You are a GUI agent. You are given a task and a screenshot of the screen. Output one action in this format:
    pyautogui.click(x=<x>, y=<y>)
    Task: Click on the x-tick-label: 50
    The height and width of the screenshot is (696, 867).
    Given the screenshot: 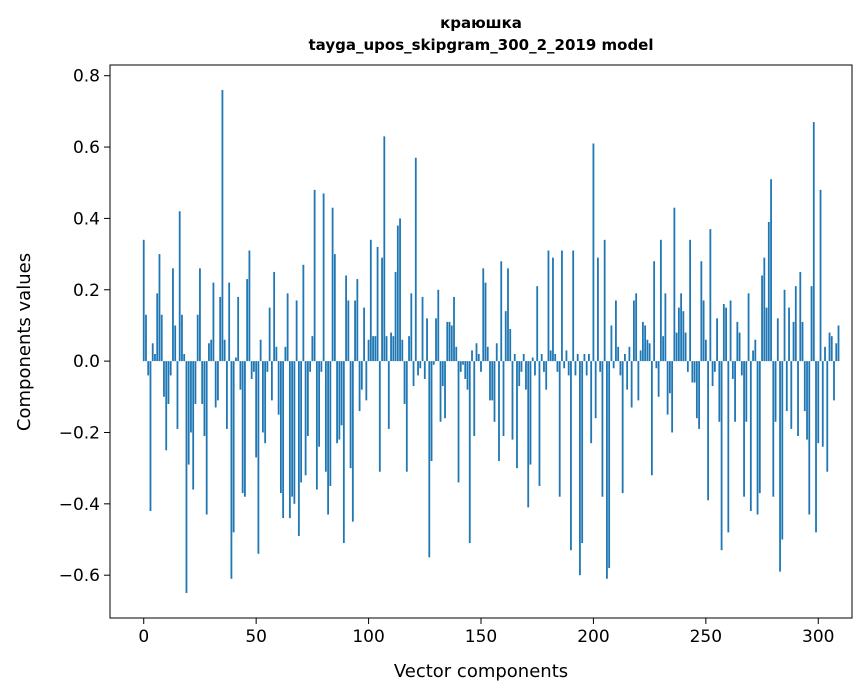 What is the action you would take?
    pyautogui.click(x=256, y=637)
    